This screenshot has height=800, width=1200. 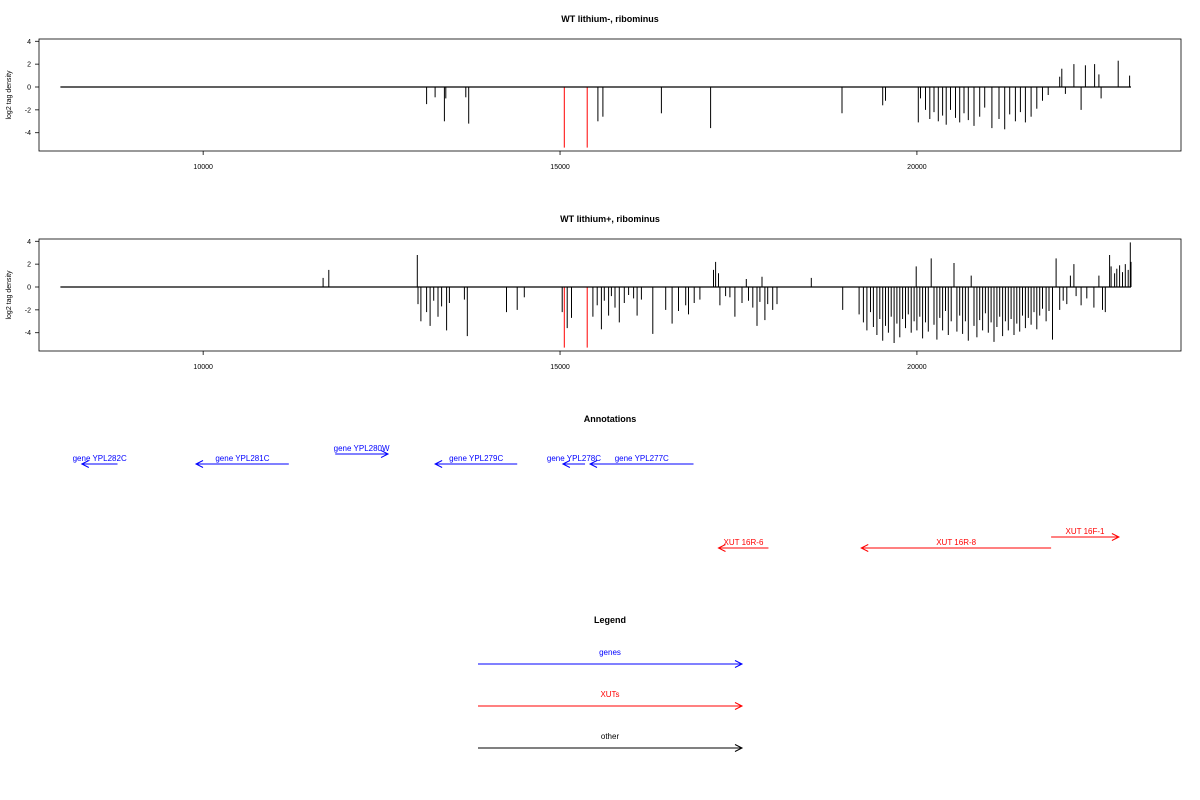 I want to click on legend-item: other, so click(x=611, y=742).